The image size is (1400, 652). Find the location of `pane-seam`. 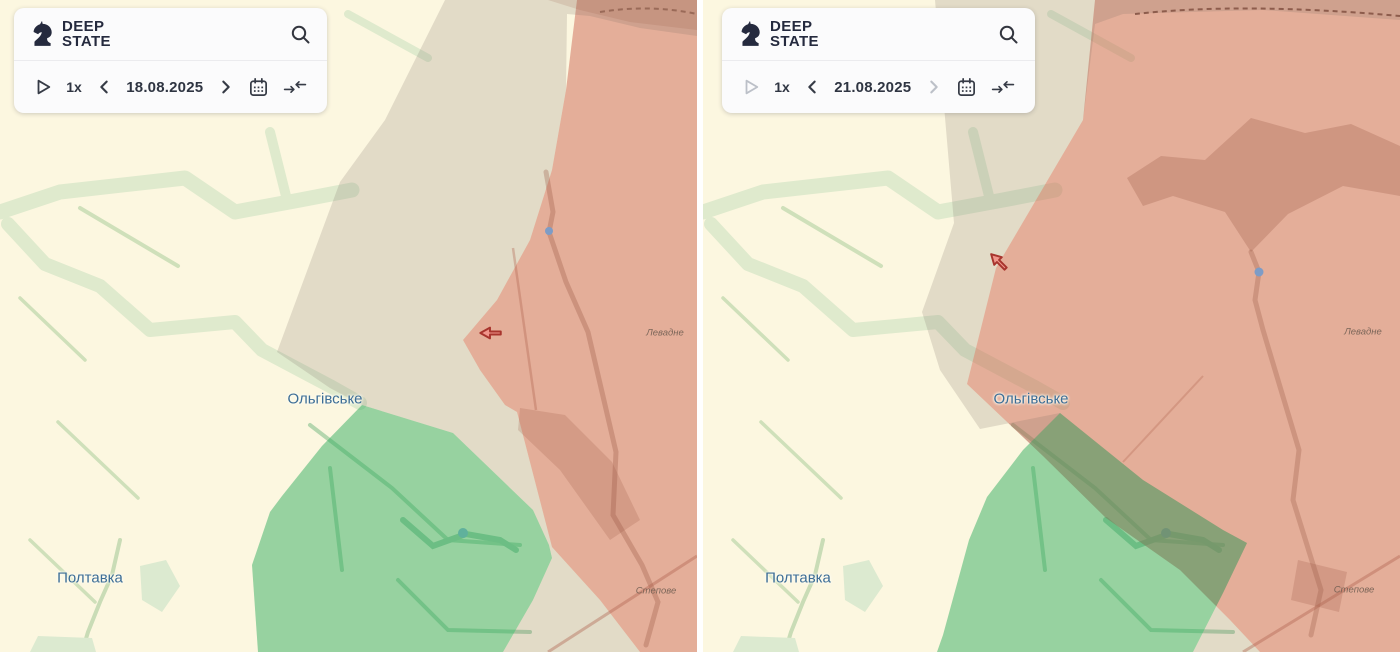

pane-seam is located at coordinates (700, 326).